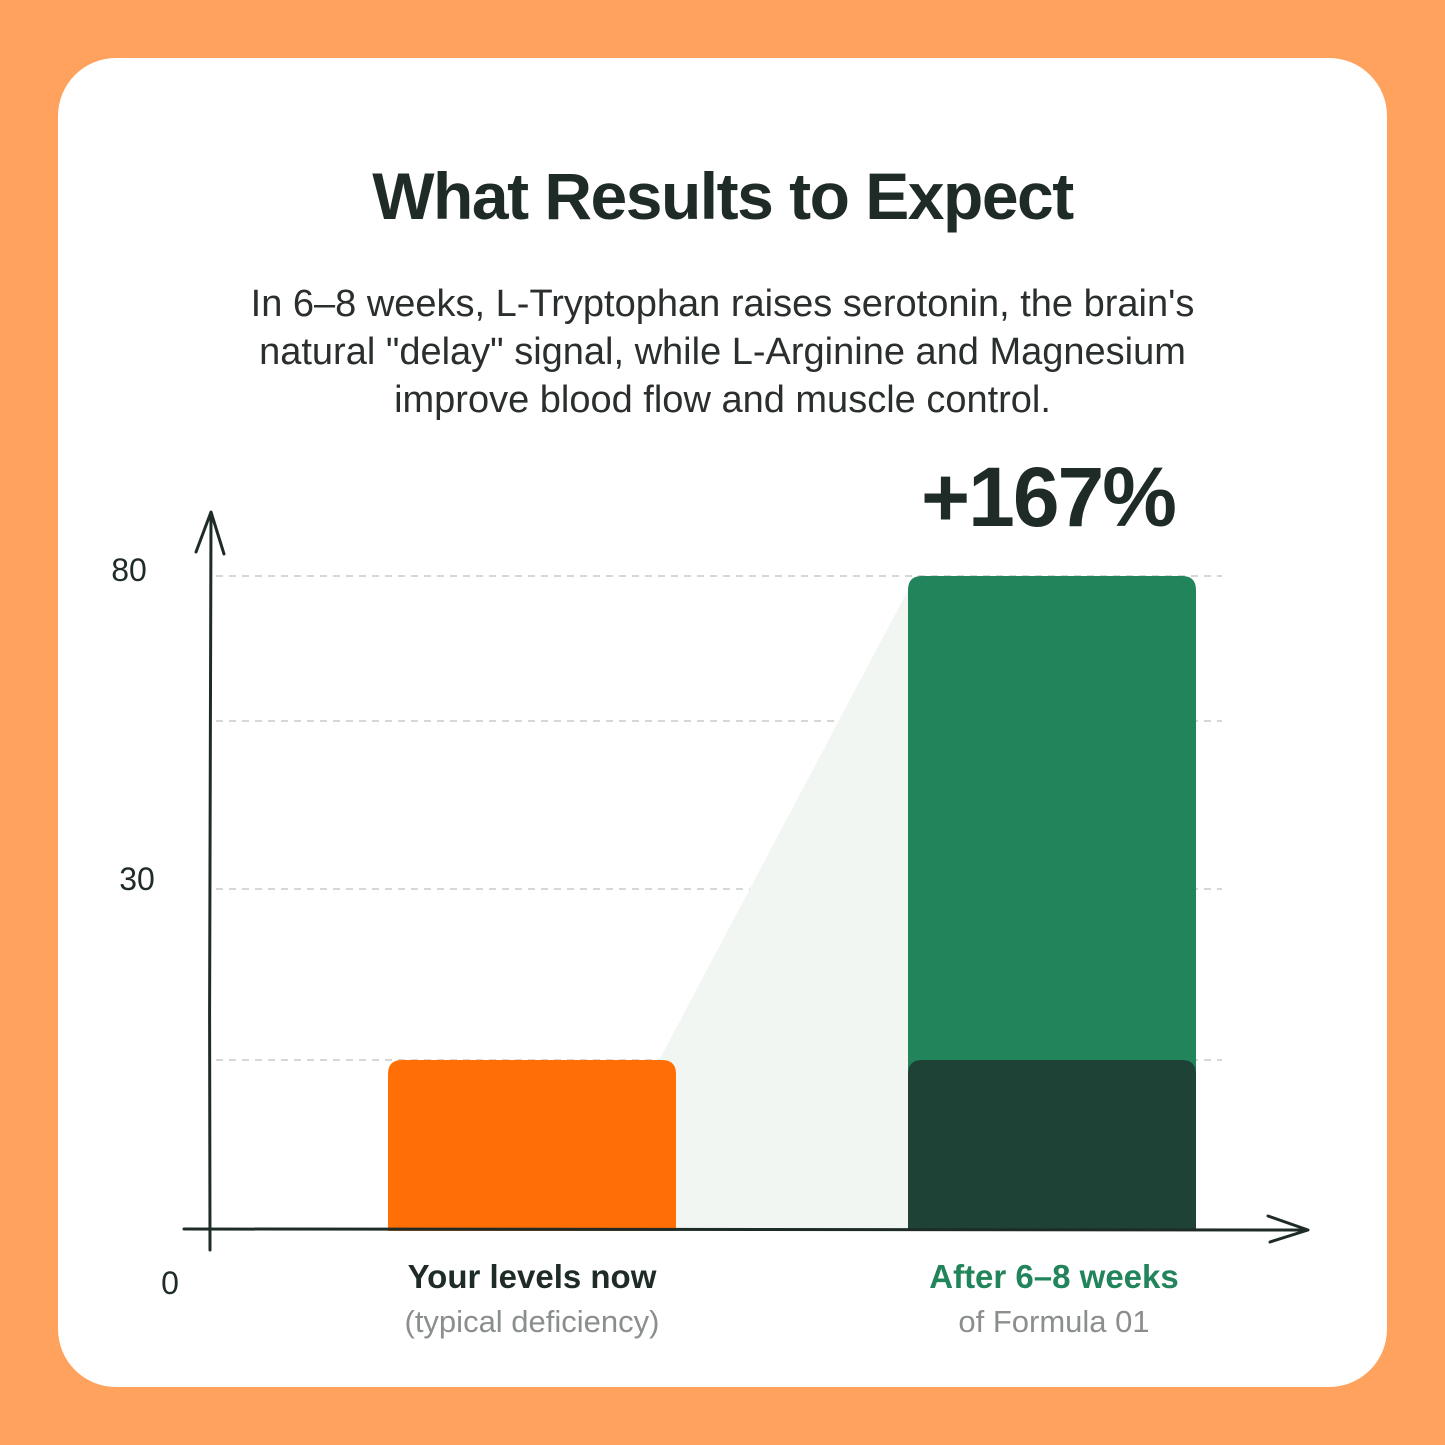  What do you see at coordinates (723, 196) in the screenshot?
I see `page-title: What Results to Expect` at bounding box center [723, 196].